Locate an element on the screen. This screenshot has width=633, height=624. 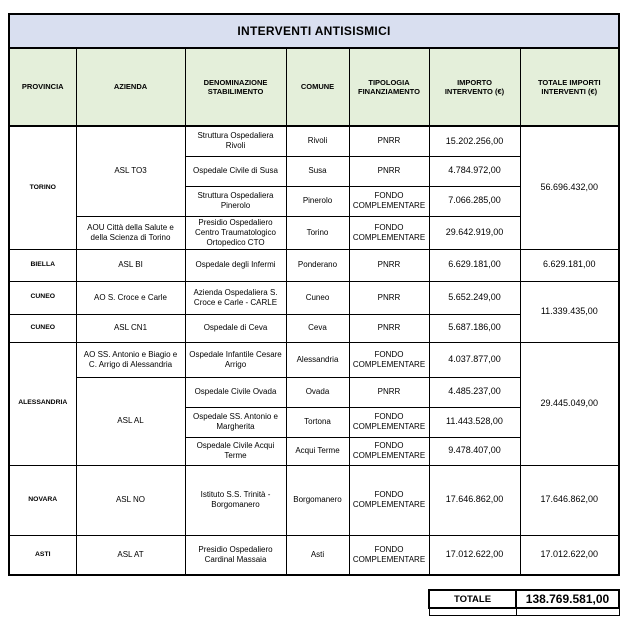
cell-comune: Ponderano is located at coordinates (317, 265).